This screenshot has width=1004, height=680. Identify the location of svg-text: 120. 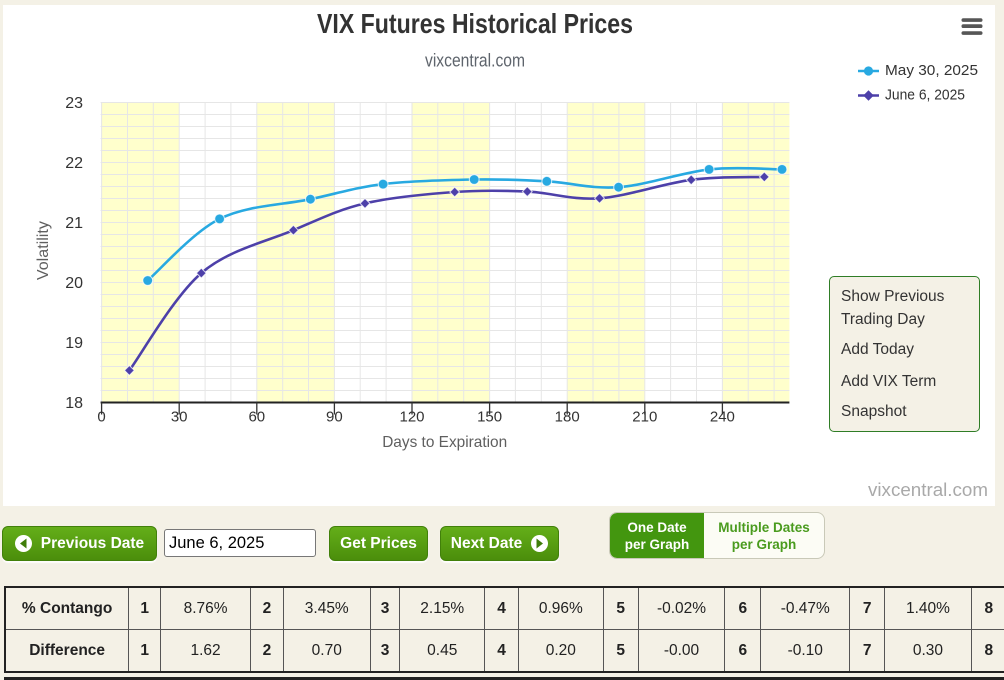
(411, 416).